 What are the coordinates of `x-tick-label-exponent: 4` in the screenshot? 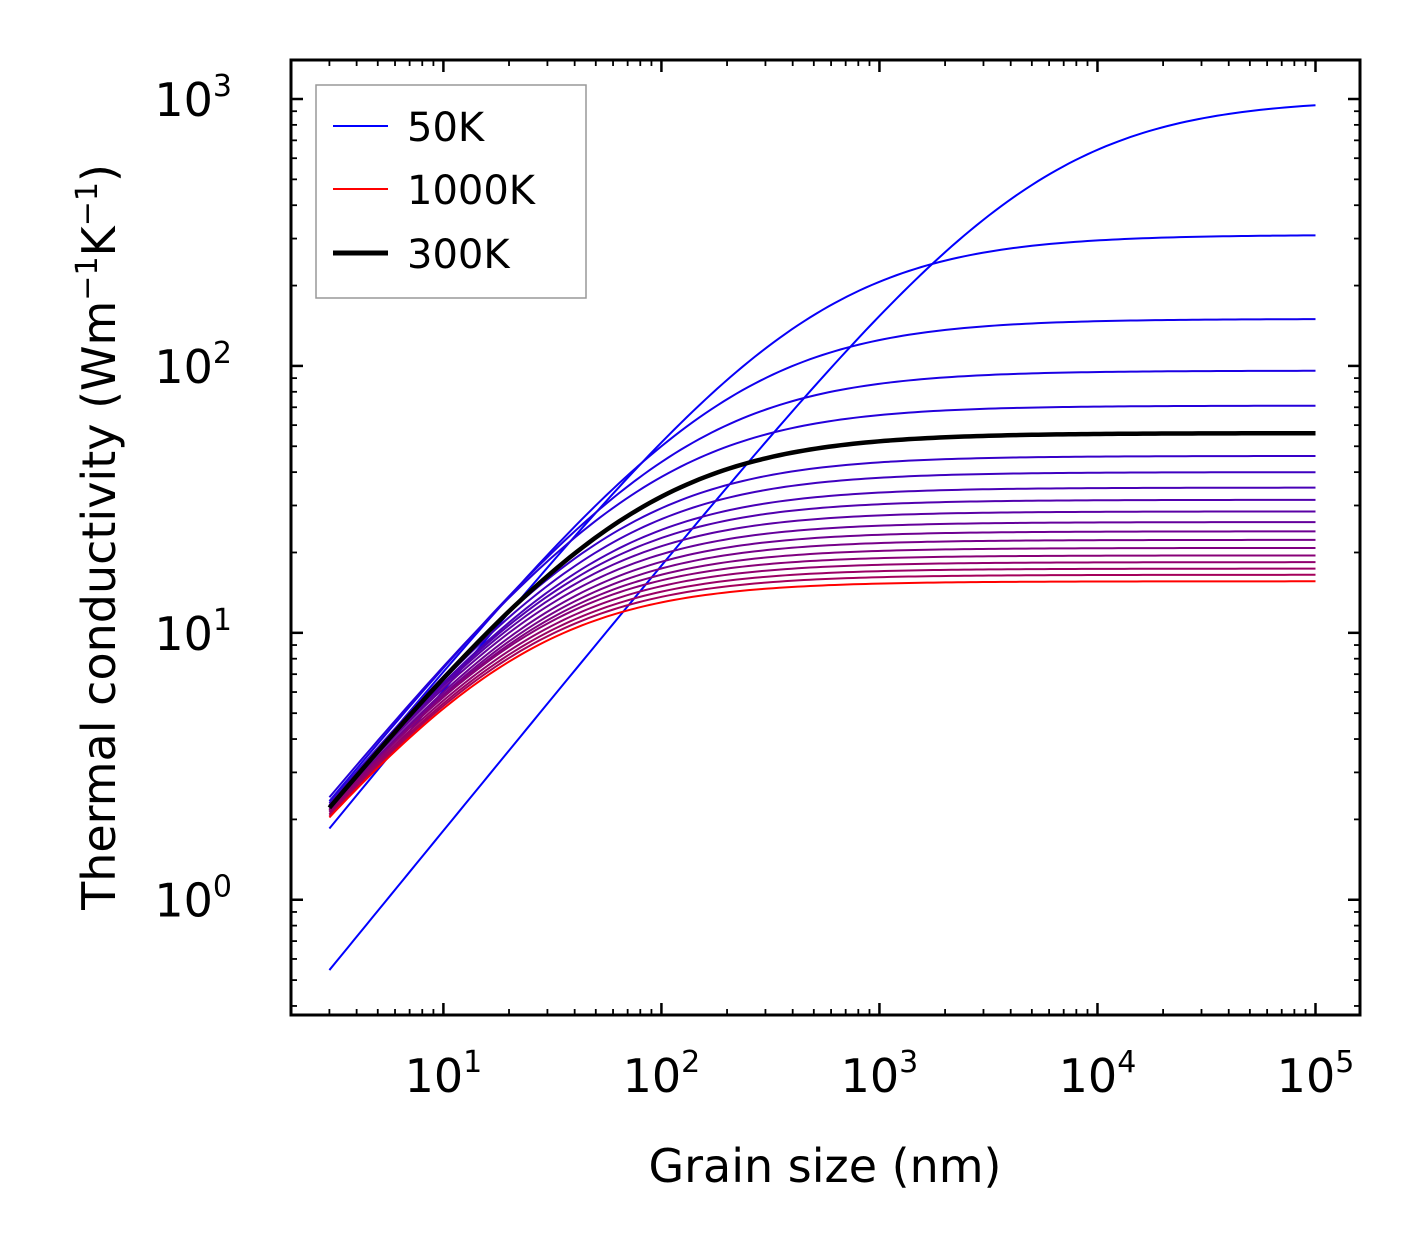 It's located at (1126, 1062).